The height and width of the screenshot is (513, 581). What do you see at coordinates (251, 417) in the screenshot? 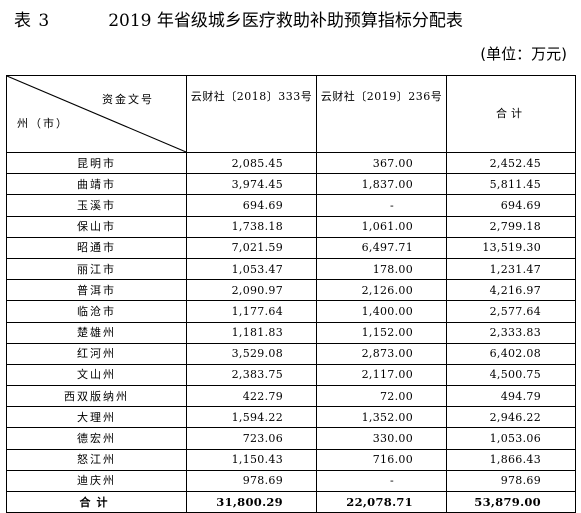
I see `amount-2018-cell: 1,594.22` at bounding box center [251, 417].